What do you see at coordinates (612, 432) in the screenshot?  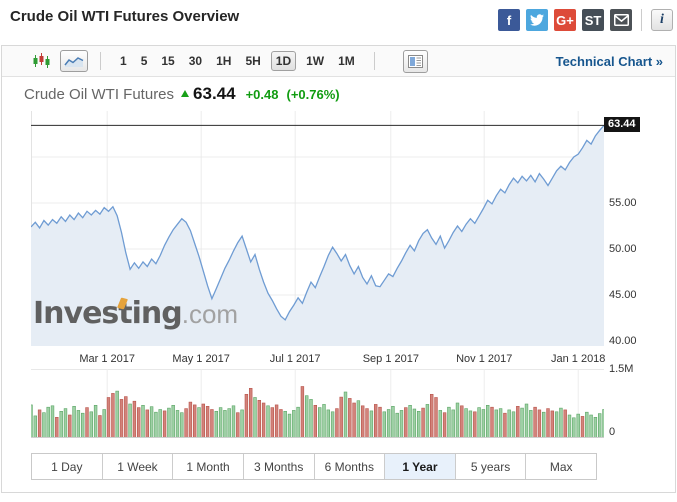 I see `volume-axis-label: 0` at bounding box center [612, 432].